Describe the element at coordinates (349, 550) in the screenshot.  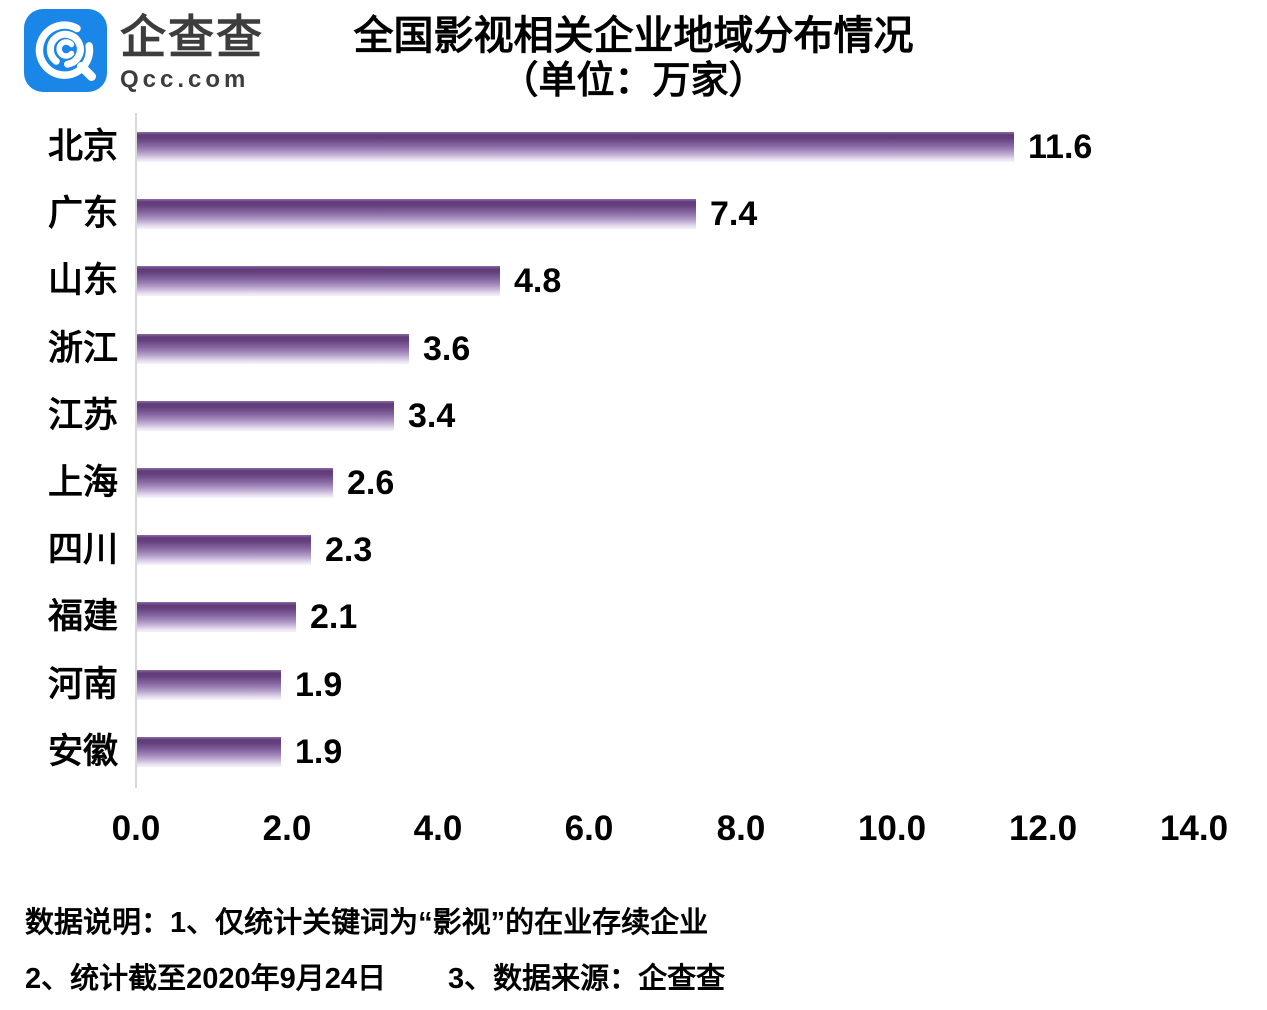
I see `value-label: 2.3` at that location.